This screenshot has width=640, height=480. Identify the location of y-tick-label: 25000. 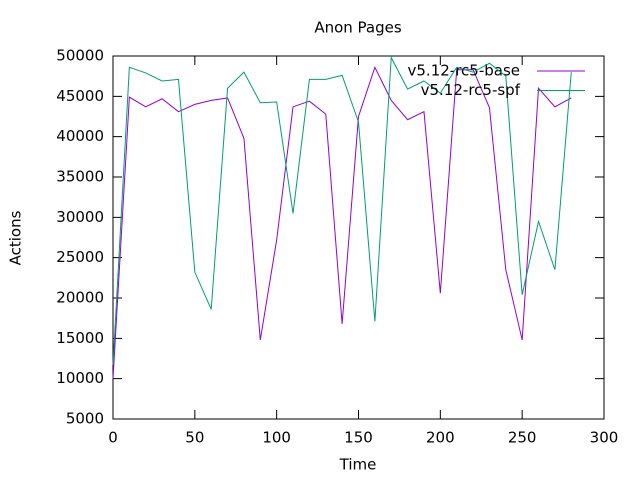
(80, 257).